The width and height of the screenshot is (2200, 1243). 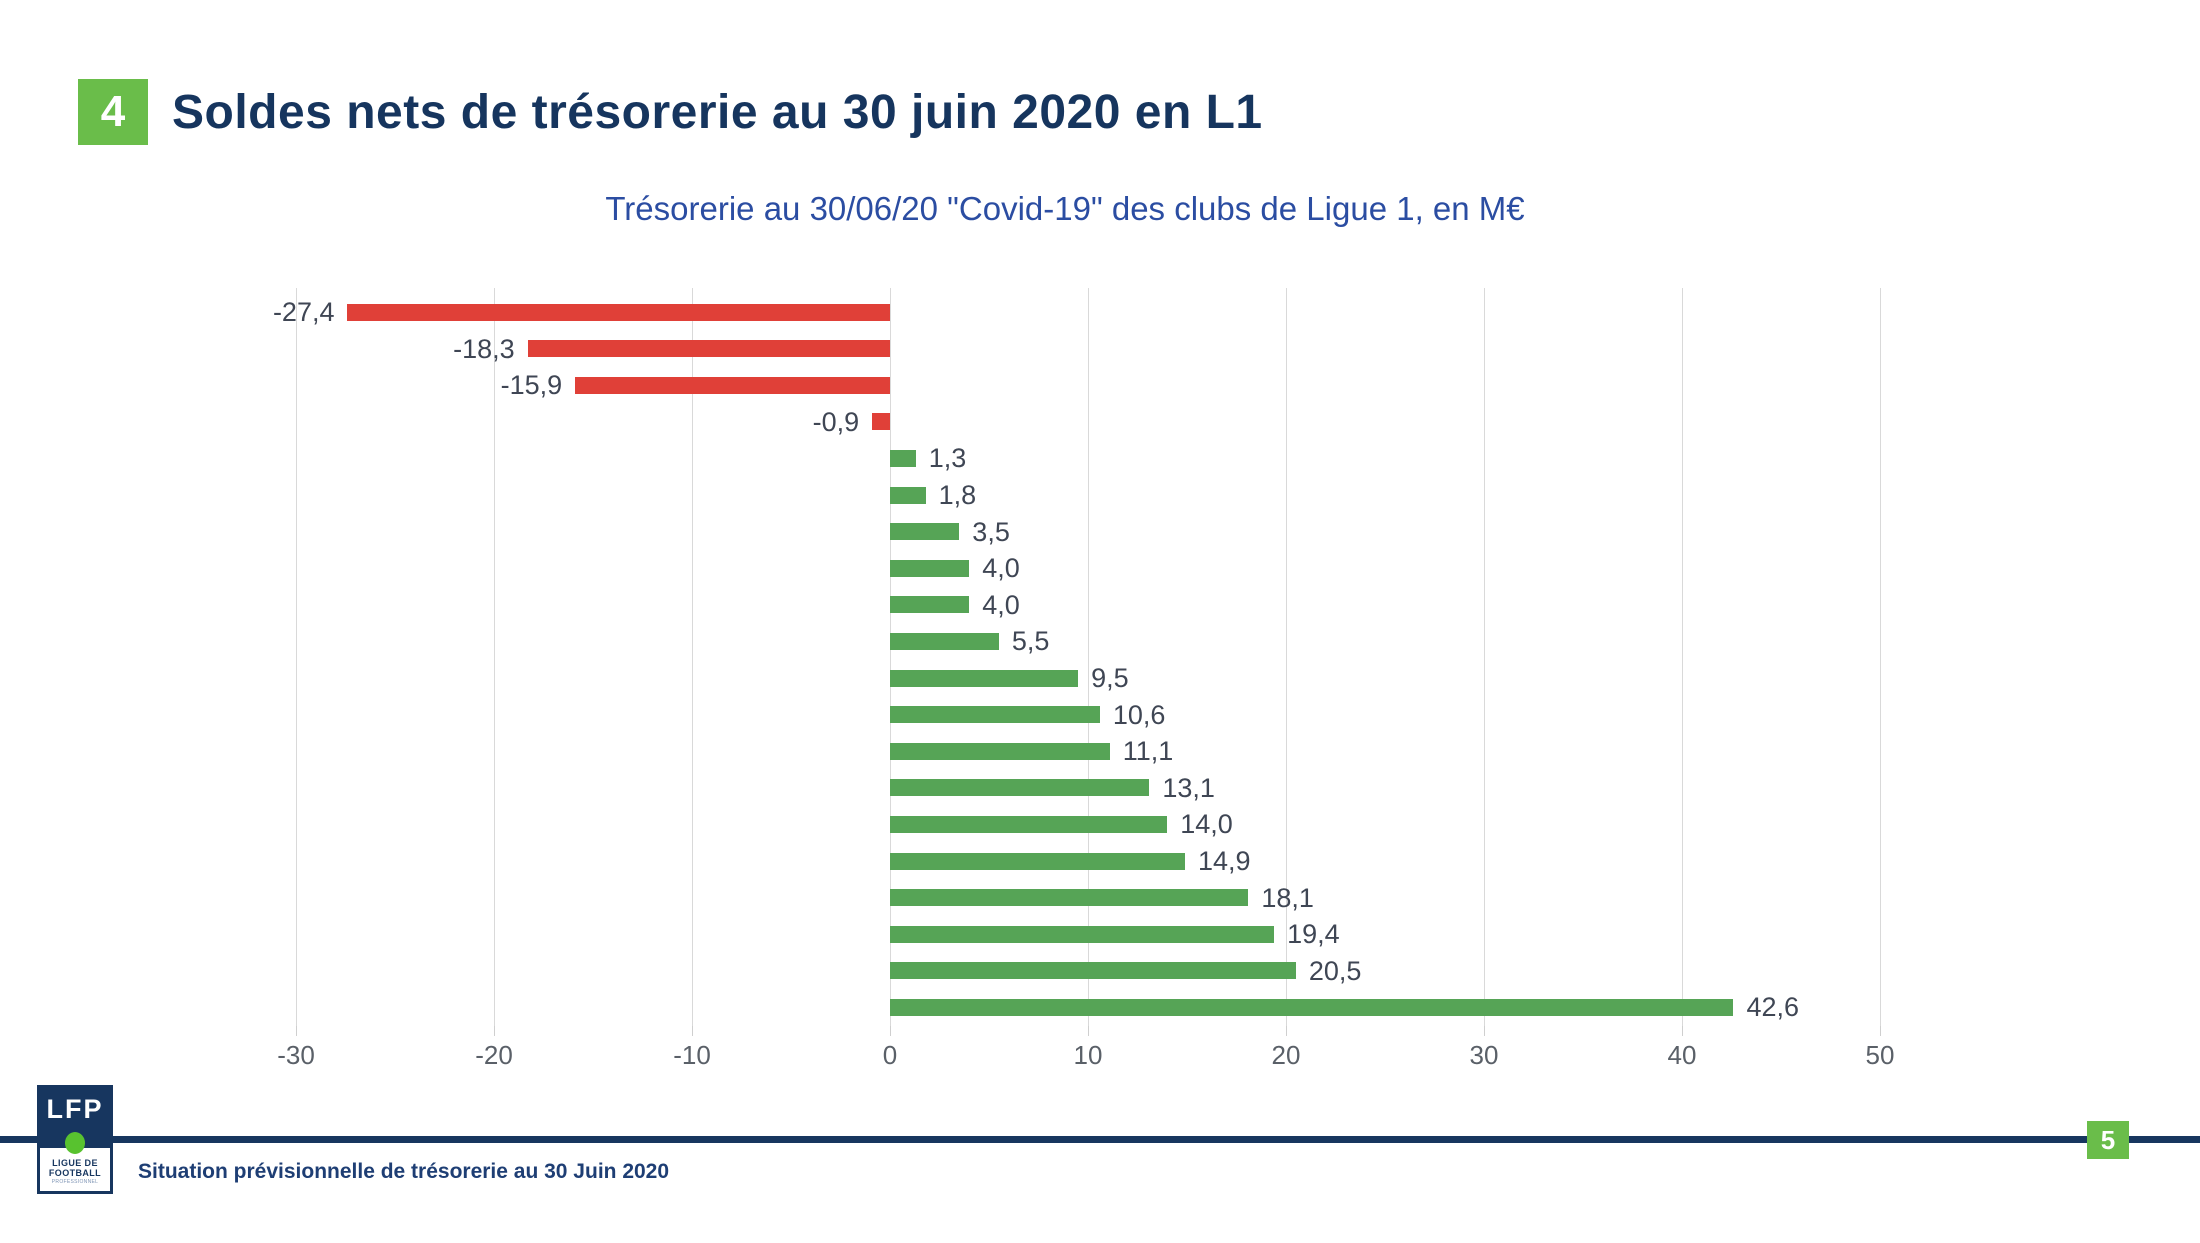 What do you see at coordinates (1287, 897) in the screenshot?
I see `bar-value-label: 18,1` at bounding box center [1287, 897].